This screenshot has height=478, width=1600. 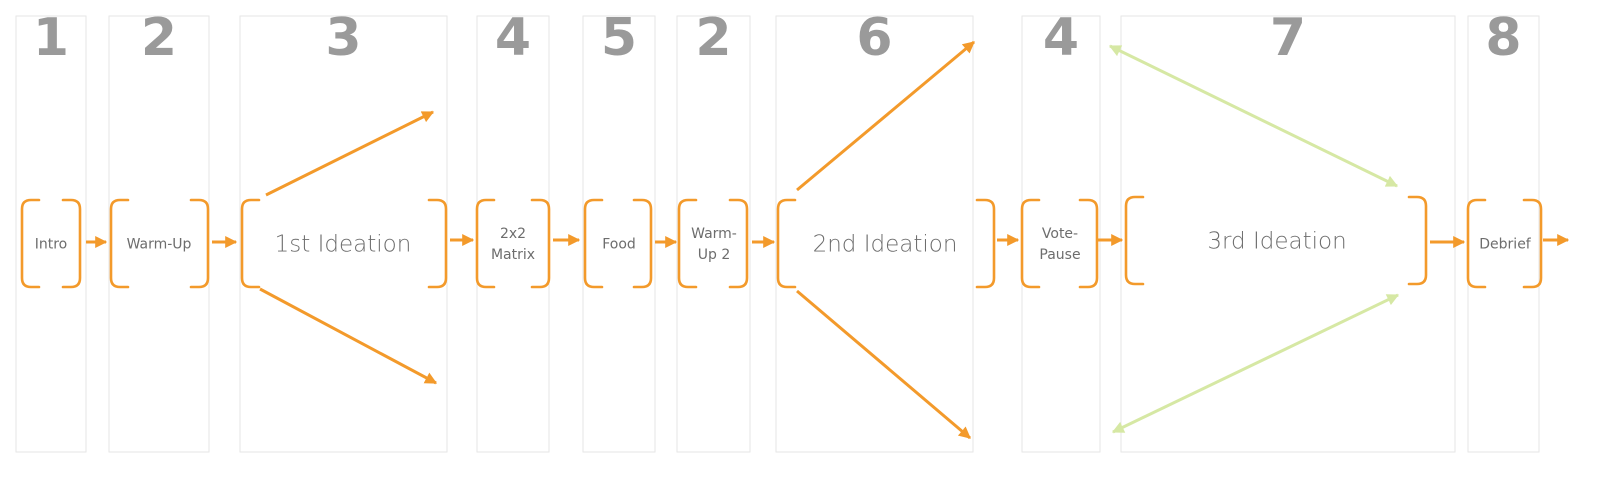 I want to click on stage-label: 2nd Ideation, so click(x=885, y=245).